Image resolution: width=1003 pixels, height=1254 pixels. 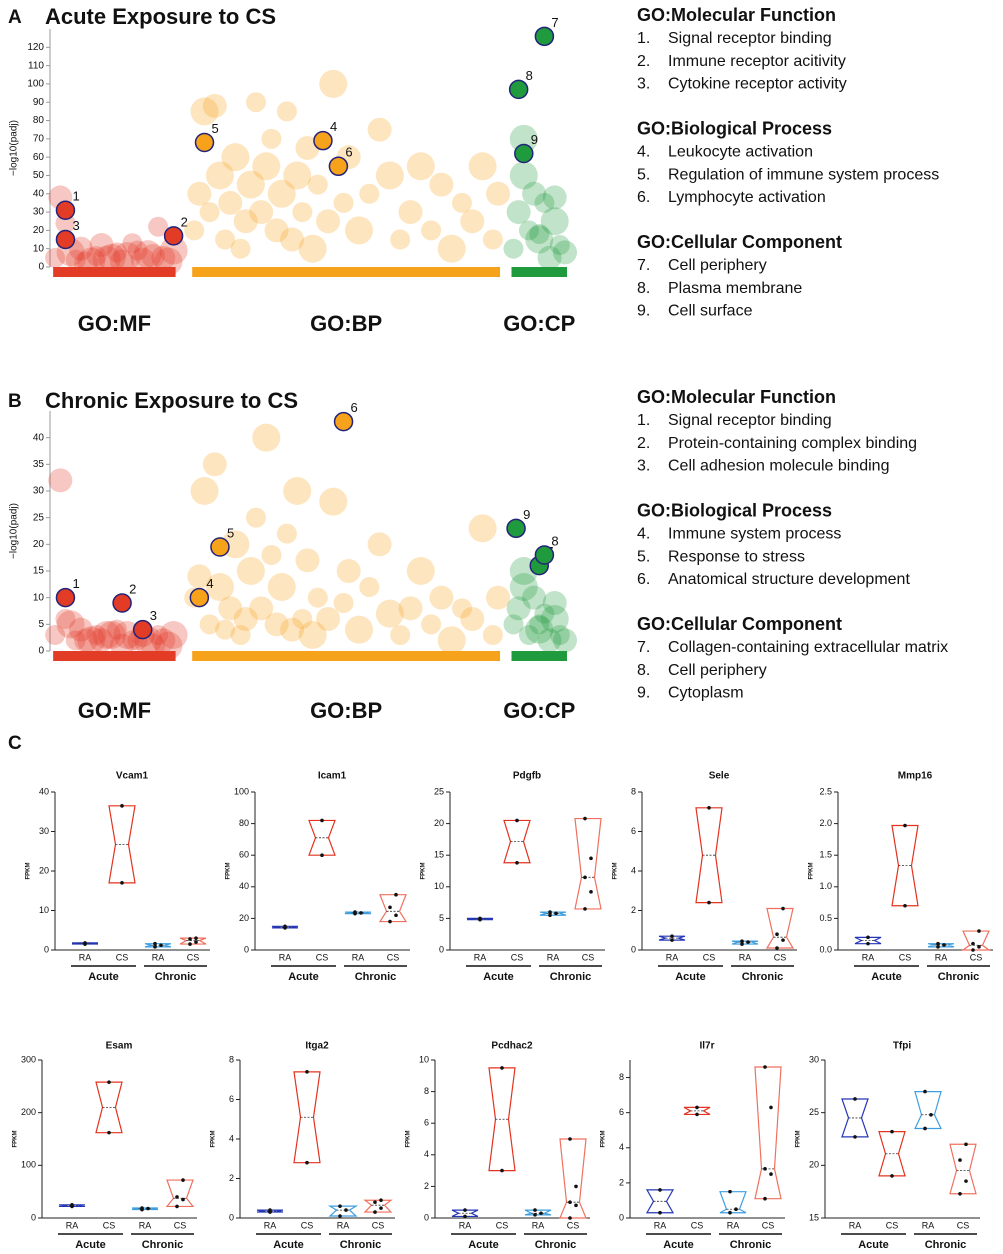 I want to click on chart-title: Il7r, so click(x=706, y=1046).